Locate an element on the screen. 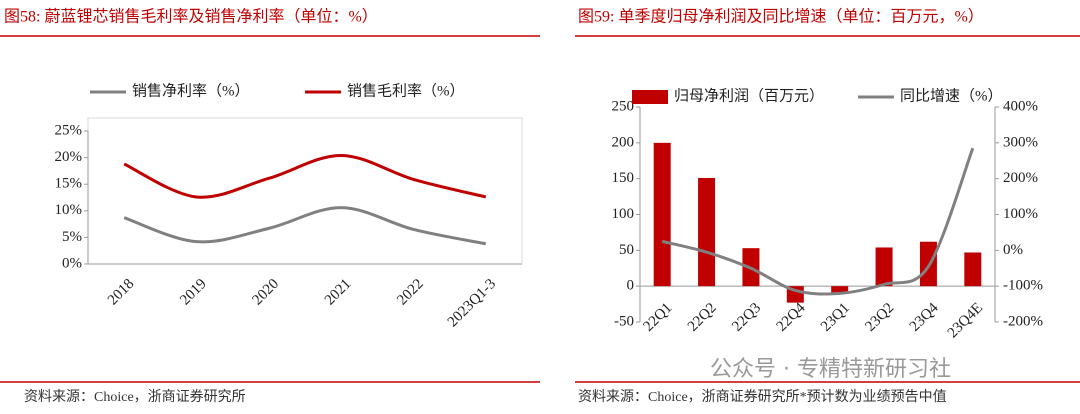 The height and width of the screenshot is (414, 1080). watermark: 公众号 · 专精特新研习社 is located at coordinates (830, 369).